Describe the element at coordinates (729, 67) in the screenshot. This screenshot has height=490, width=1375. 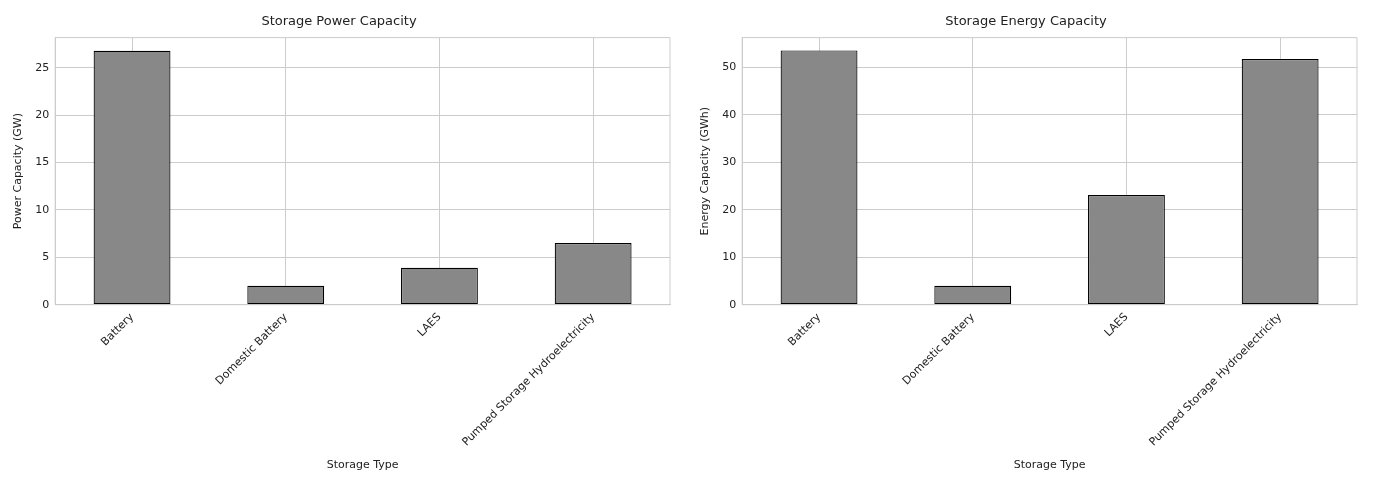
I see `y-tick-label: 50` at that location.